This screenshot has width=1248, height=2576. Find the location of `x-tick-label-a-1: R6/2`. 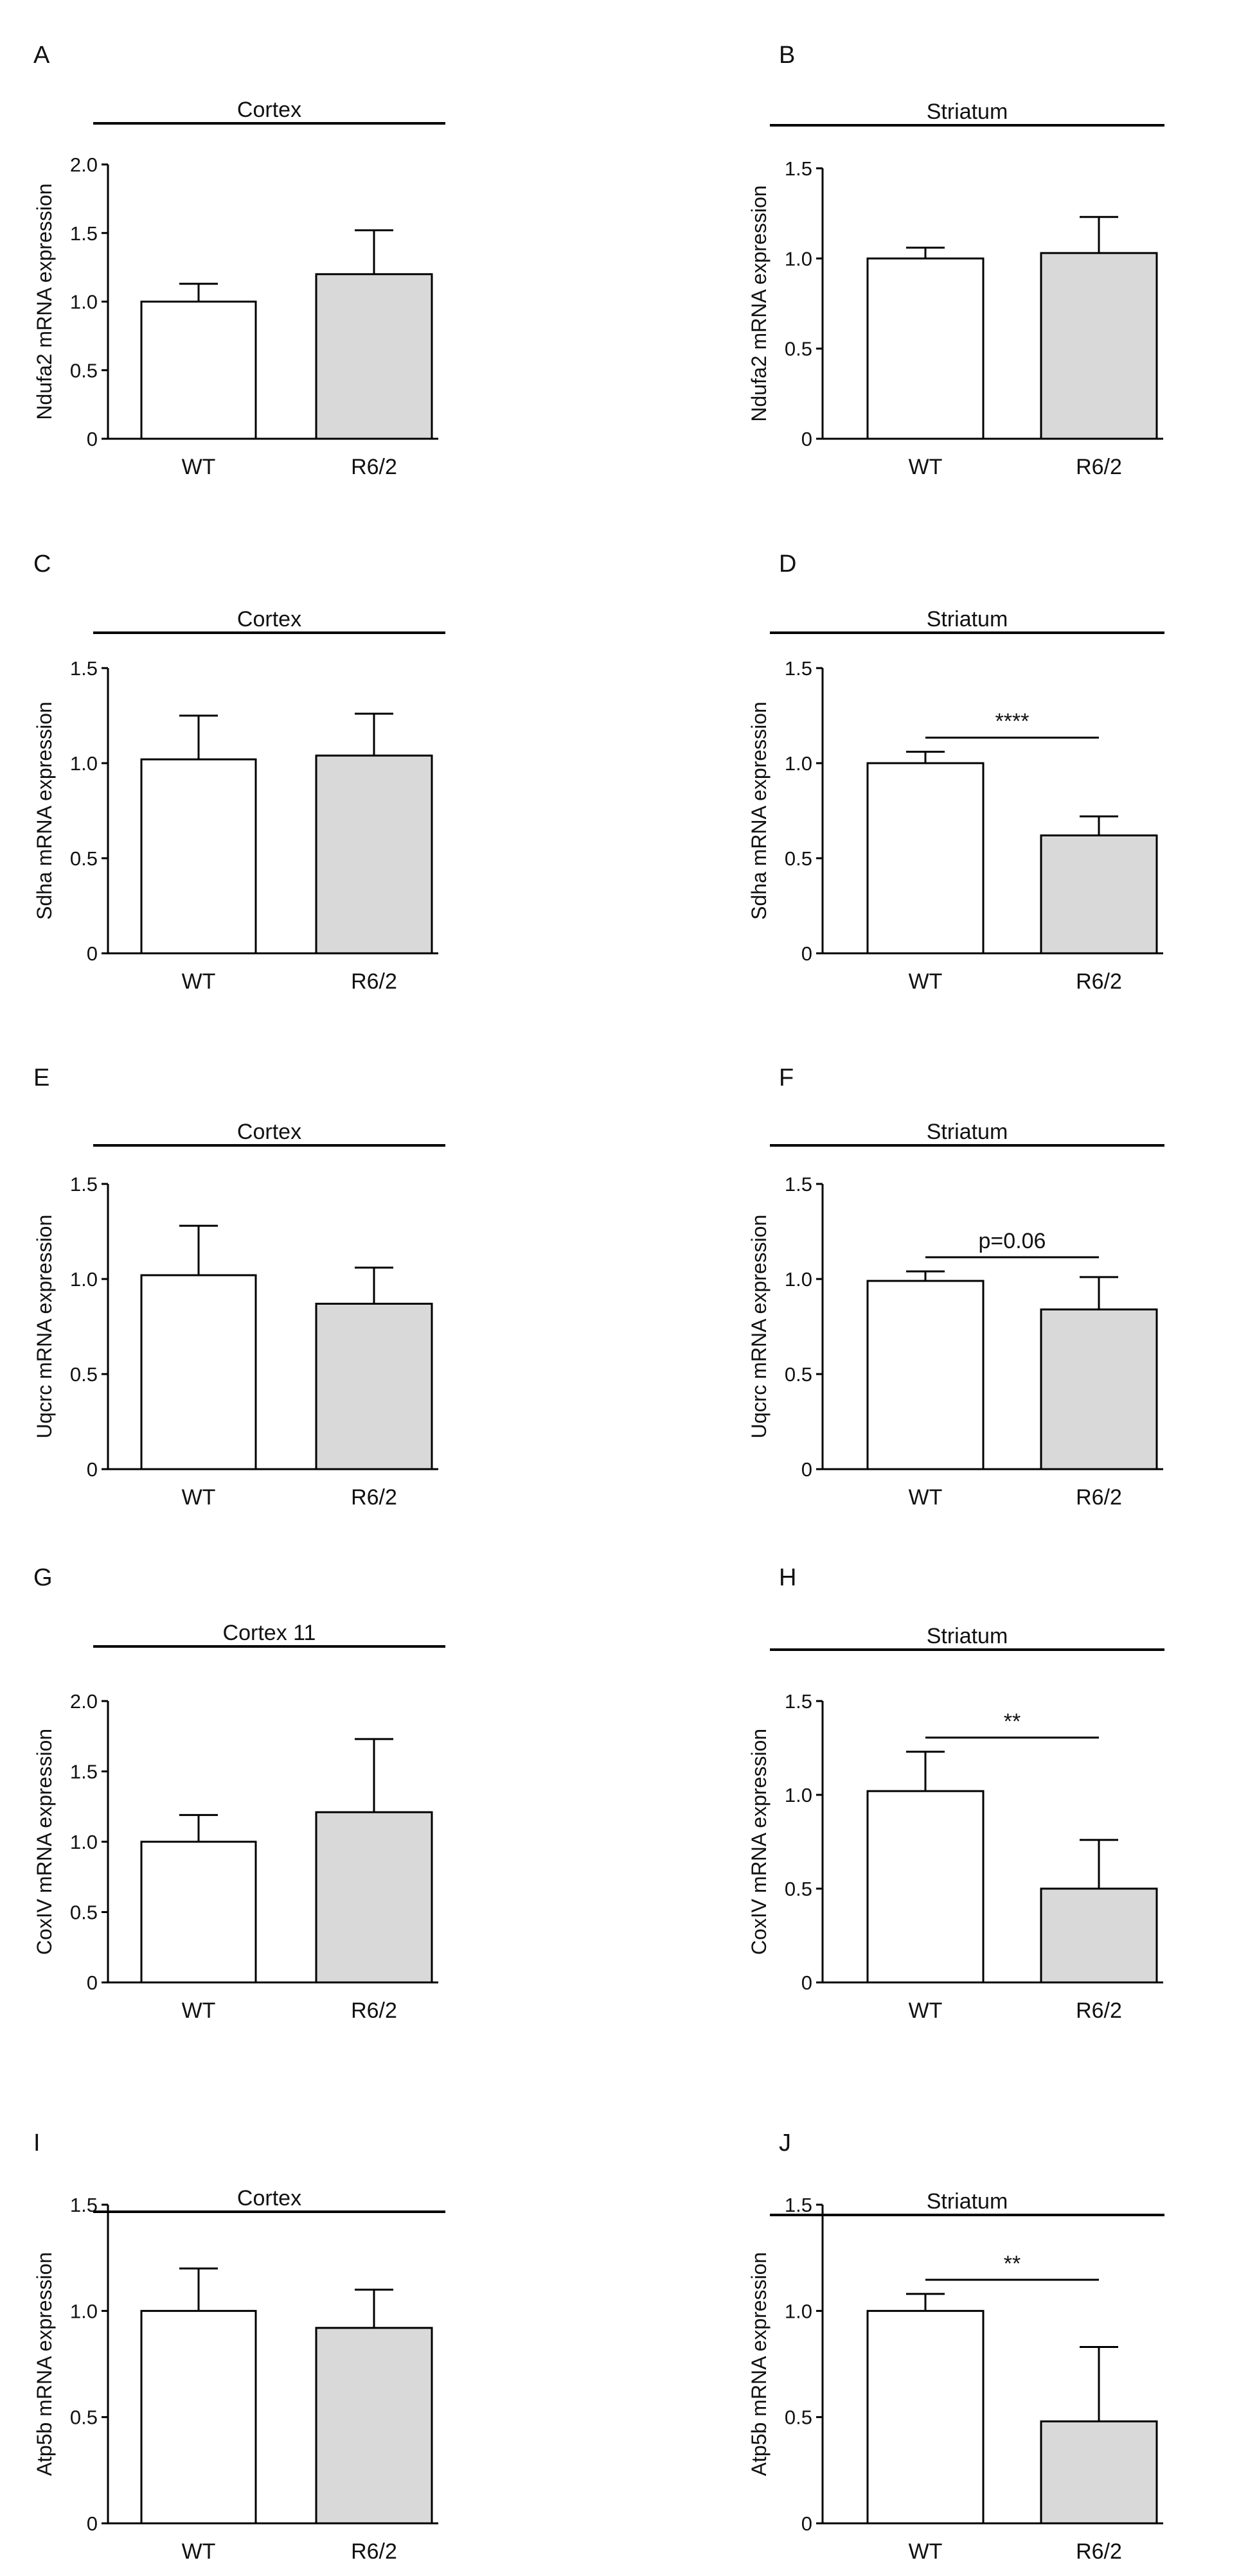

x-tick-label-a-1: R6/2 is located at coordinates (374, 467).